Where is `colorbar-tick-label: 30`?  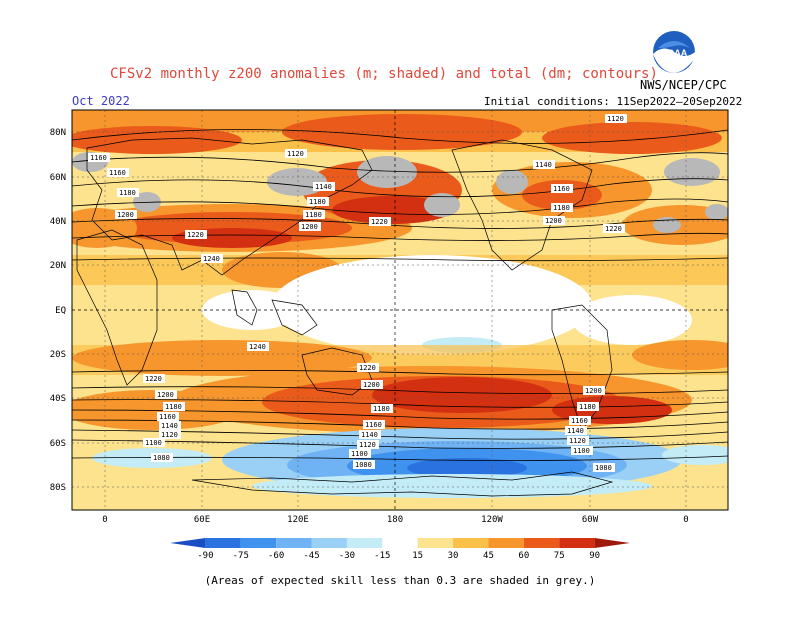 colorbar-tick-label: 30 is located at coordinates (453, 556).